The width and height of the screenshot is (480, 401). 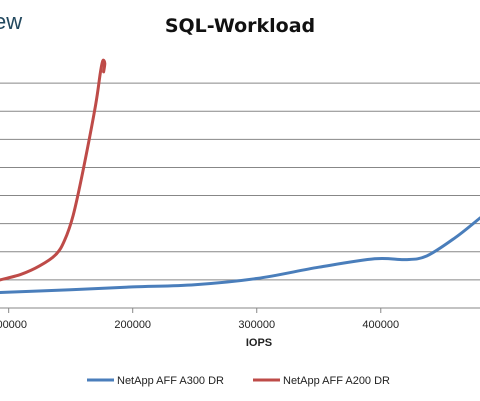 I want to click on x-tick-label-0: 100000, so click(x=13, y=325).